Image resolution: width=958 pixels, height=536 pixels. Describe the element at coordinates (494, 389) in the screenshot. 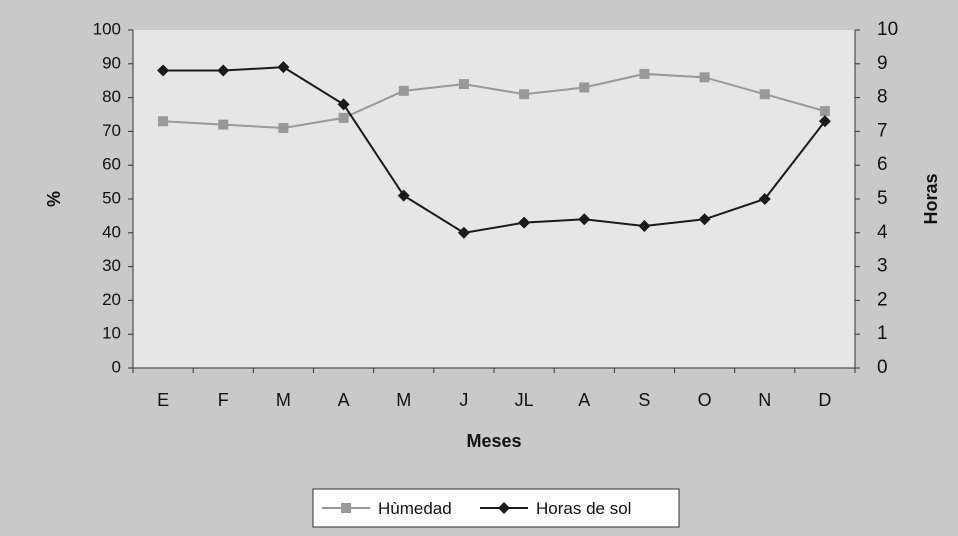

I see `x-axis-ticks: E F M A M J JL A S O N D` at that location.